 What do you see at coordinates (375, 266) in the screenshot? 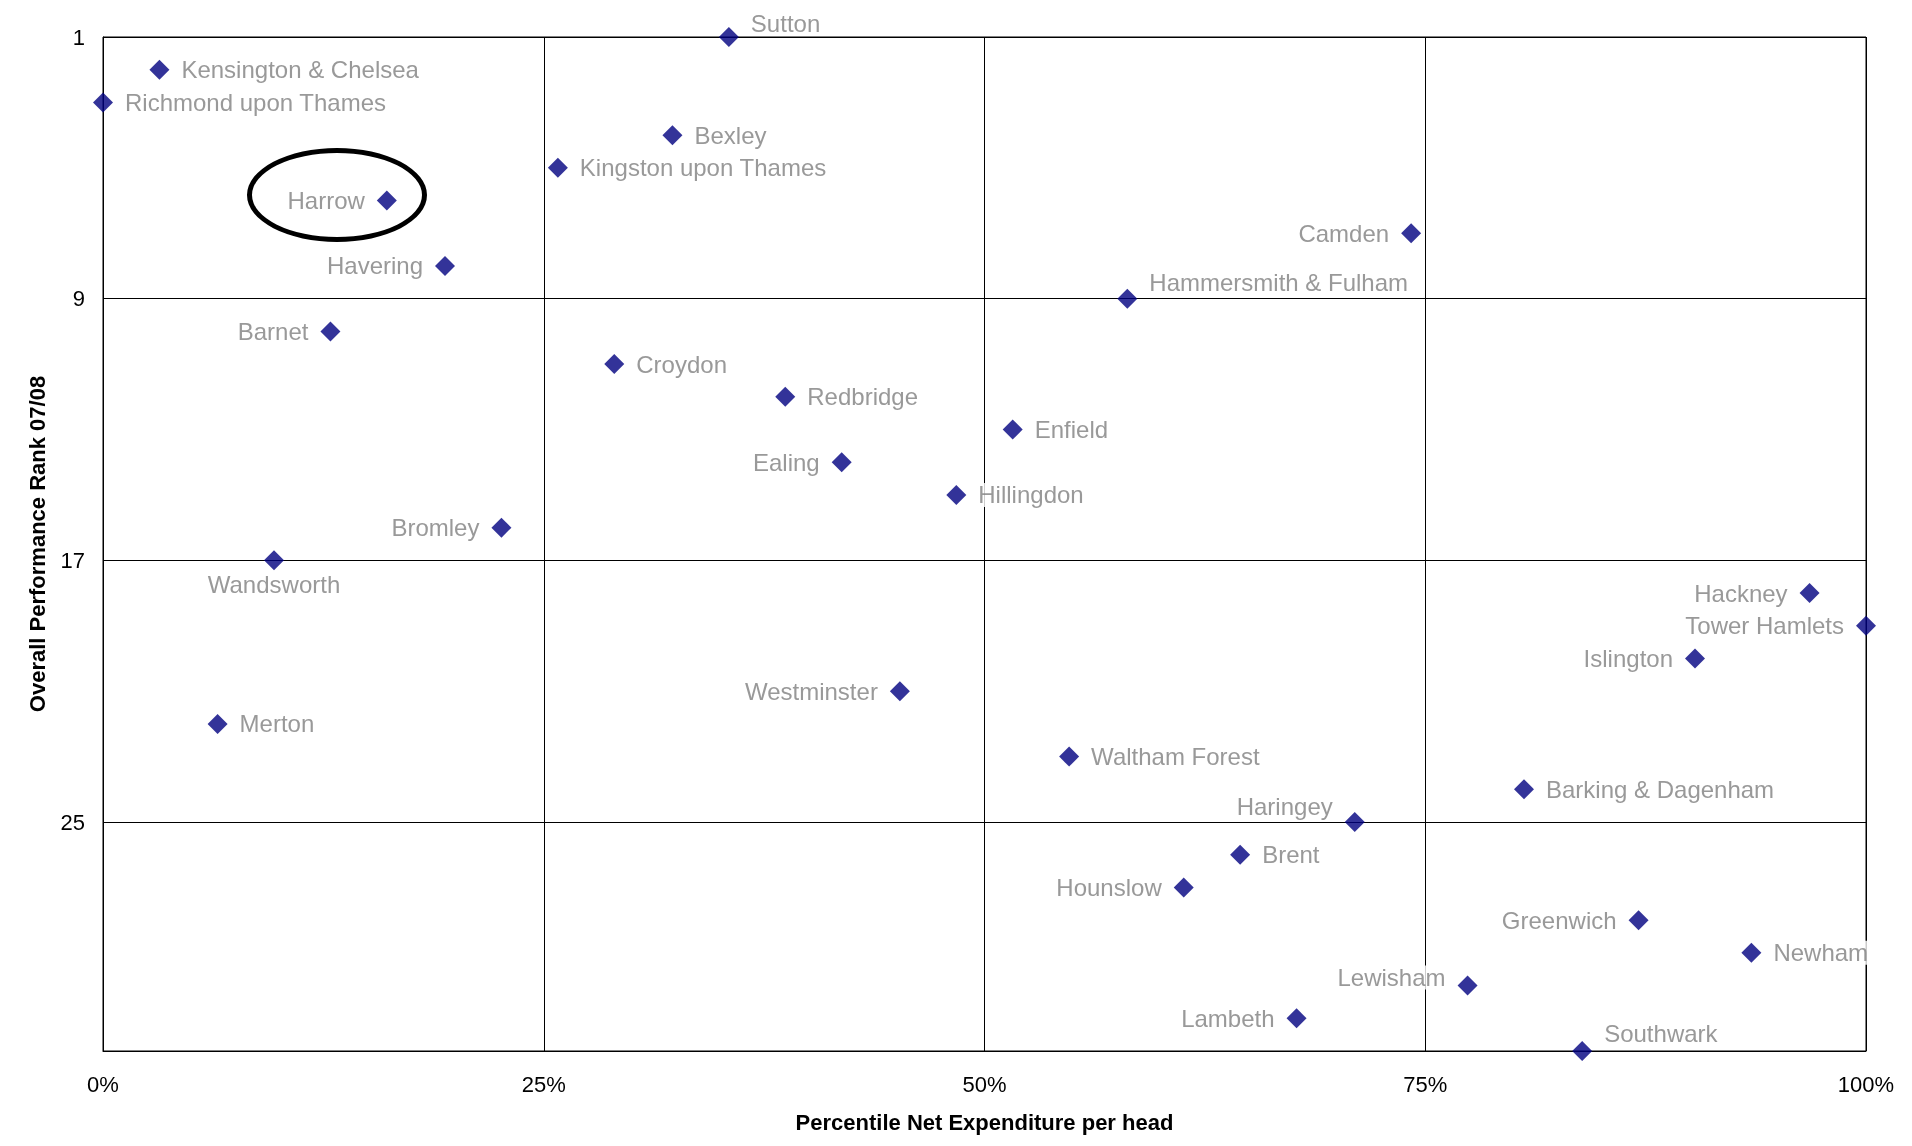
I see `data-label: Havering` at bounding box center [375, 266].